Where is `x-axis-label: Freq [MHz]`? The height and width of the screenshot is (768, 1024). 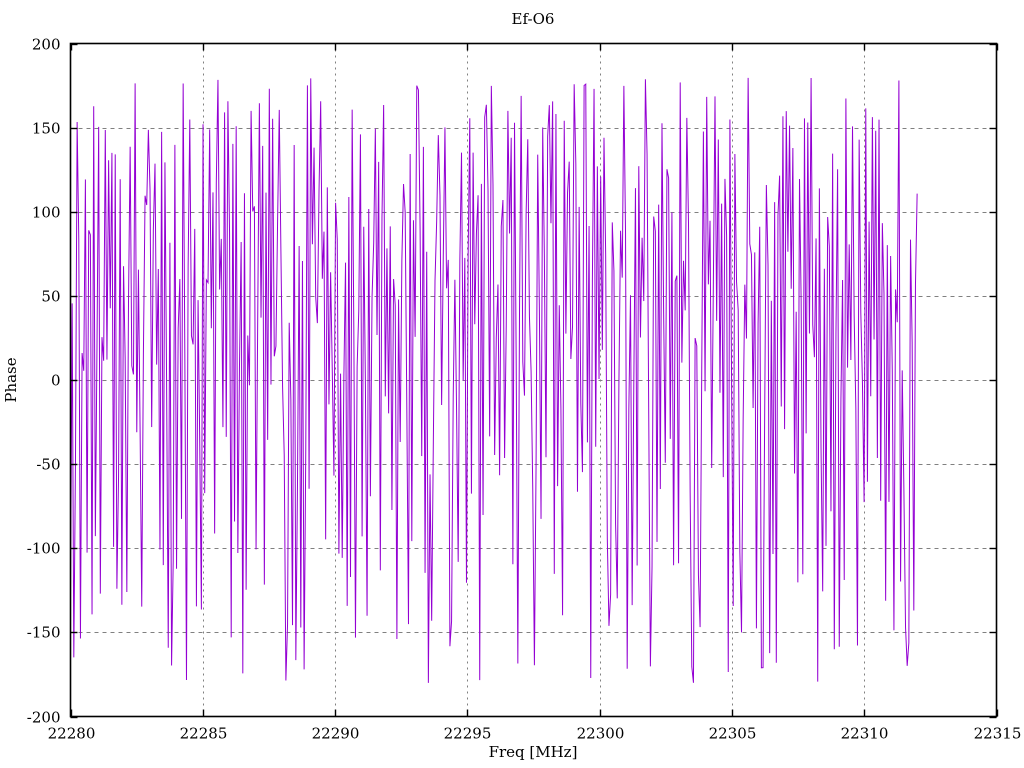 x-axis-label: Freq [MHz] is located at coordinates (533, 752).